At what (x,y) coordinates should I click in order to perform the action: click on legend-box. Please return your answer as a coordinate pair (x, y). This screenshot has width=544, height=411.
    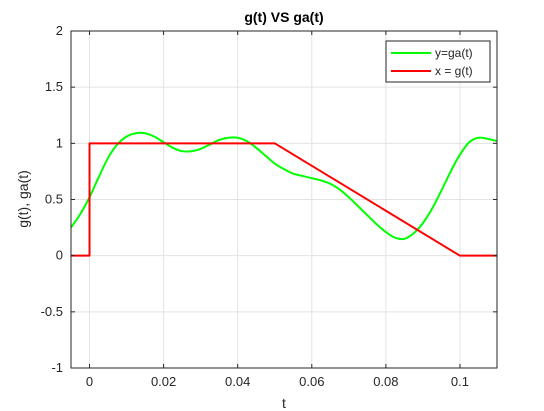
    Looking at the image, I should click on (438, 61).